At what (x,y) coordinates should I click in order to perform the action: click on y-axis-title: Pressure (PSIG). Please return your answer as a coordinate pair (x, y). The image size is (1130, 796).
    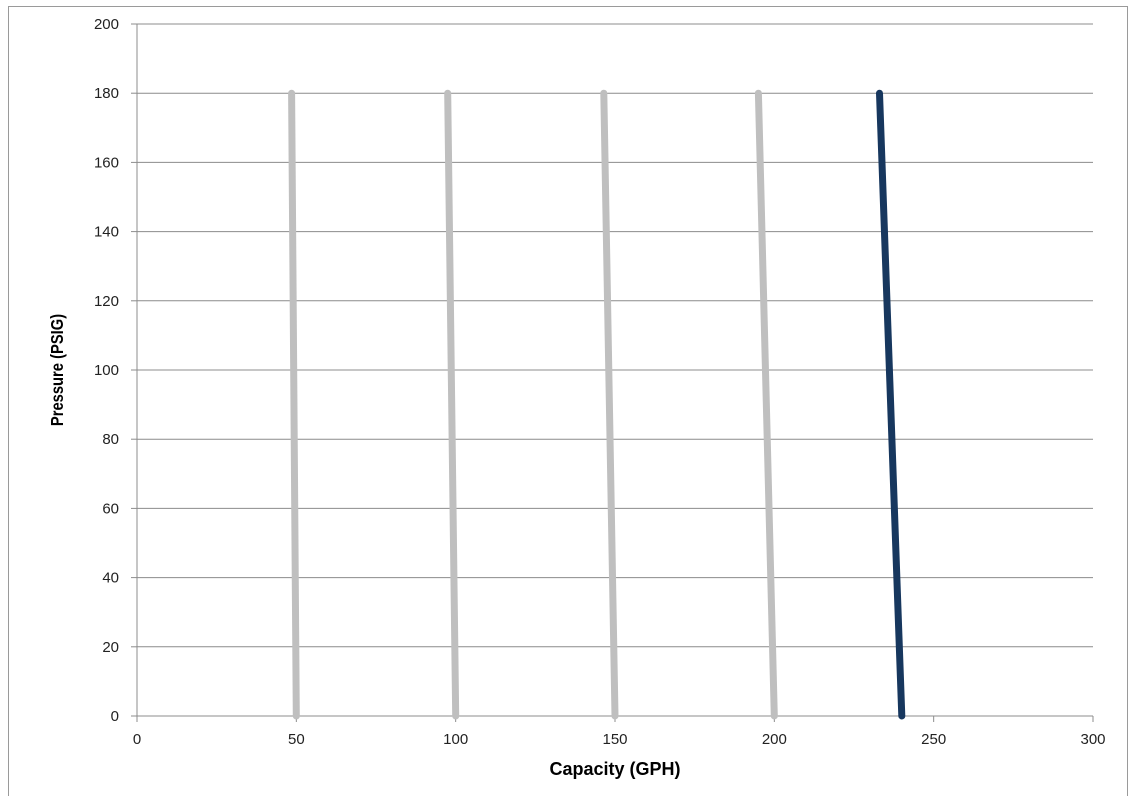
    Looking at the image, I should click on (58, 370).